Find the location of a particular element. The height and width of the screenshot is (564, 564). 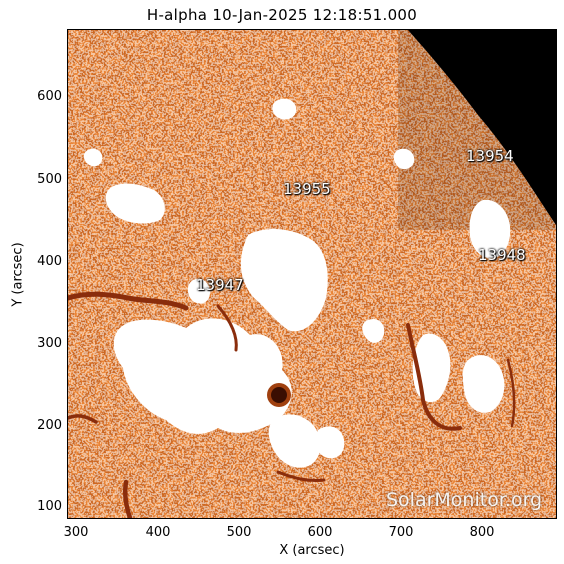

region-label: 13954 is located at coordinates (490, 156).